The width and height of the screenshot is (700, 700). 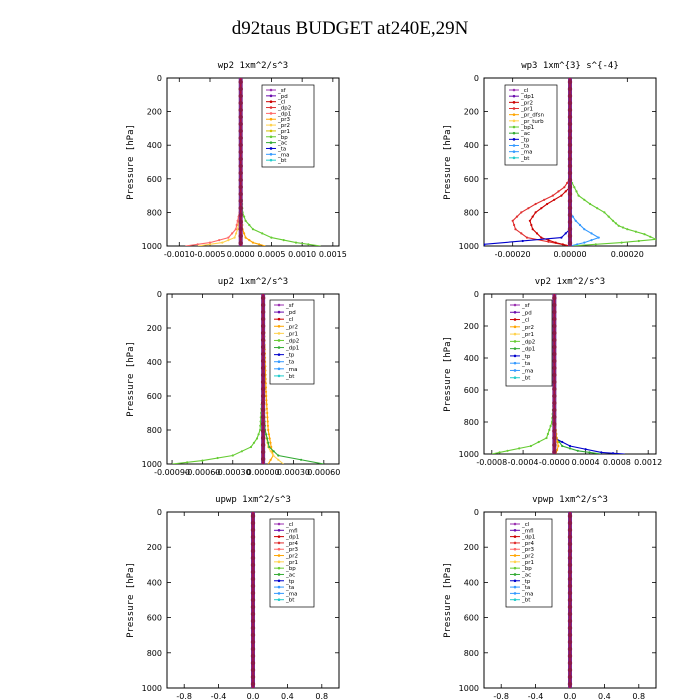 What do you see at coordinates (290, 377) in the screenshot?
I see `legend-label: _bt` at bounding box center [290, 377].